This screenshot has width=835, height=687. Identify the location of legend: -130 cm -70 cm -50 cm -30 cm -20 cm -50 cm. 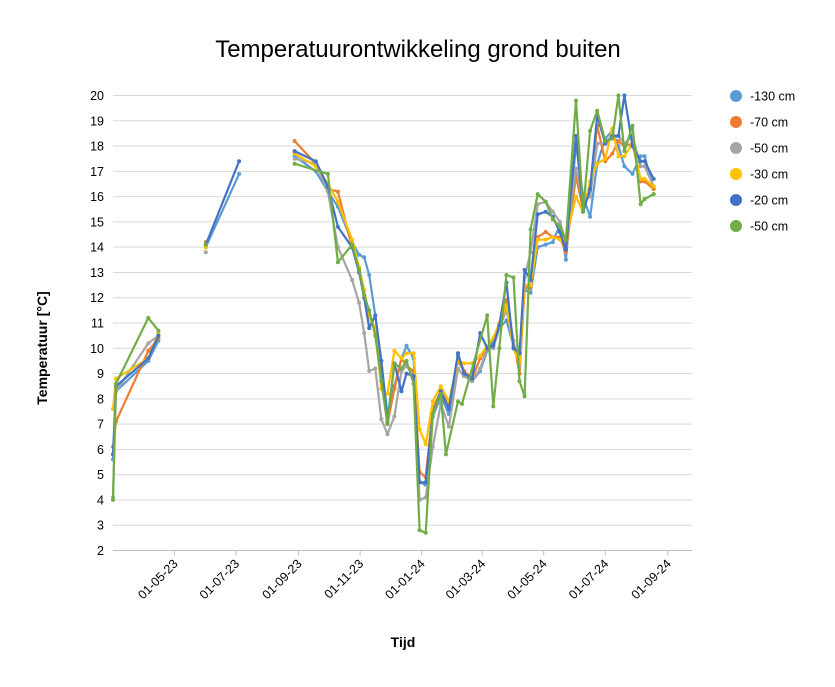
(762, 162).